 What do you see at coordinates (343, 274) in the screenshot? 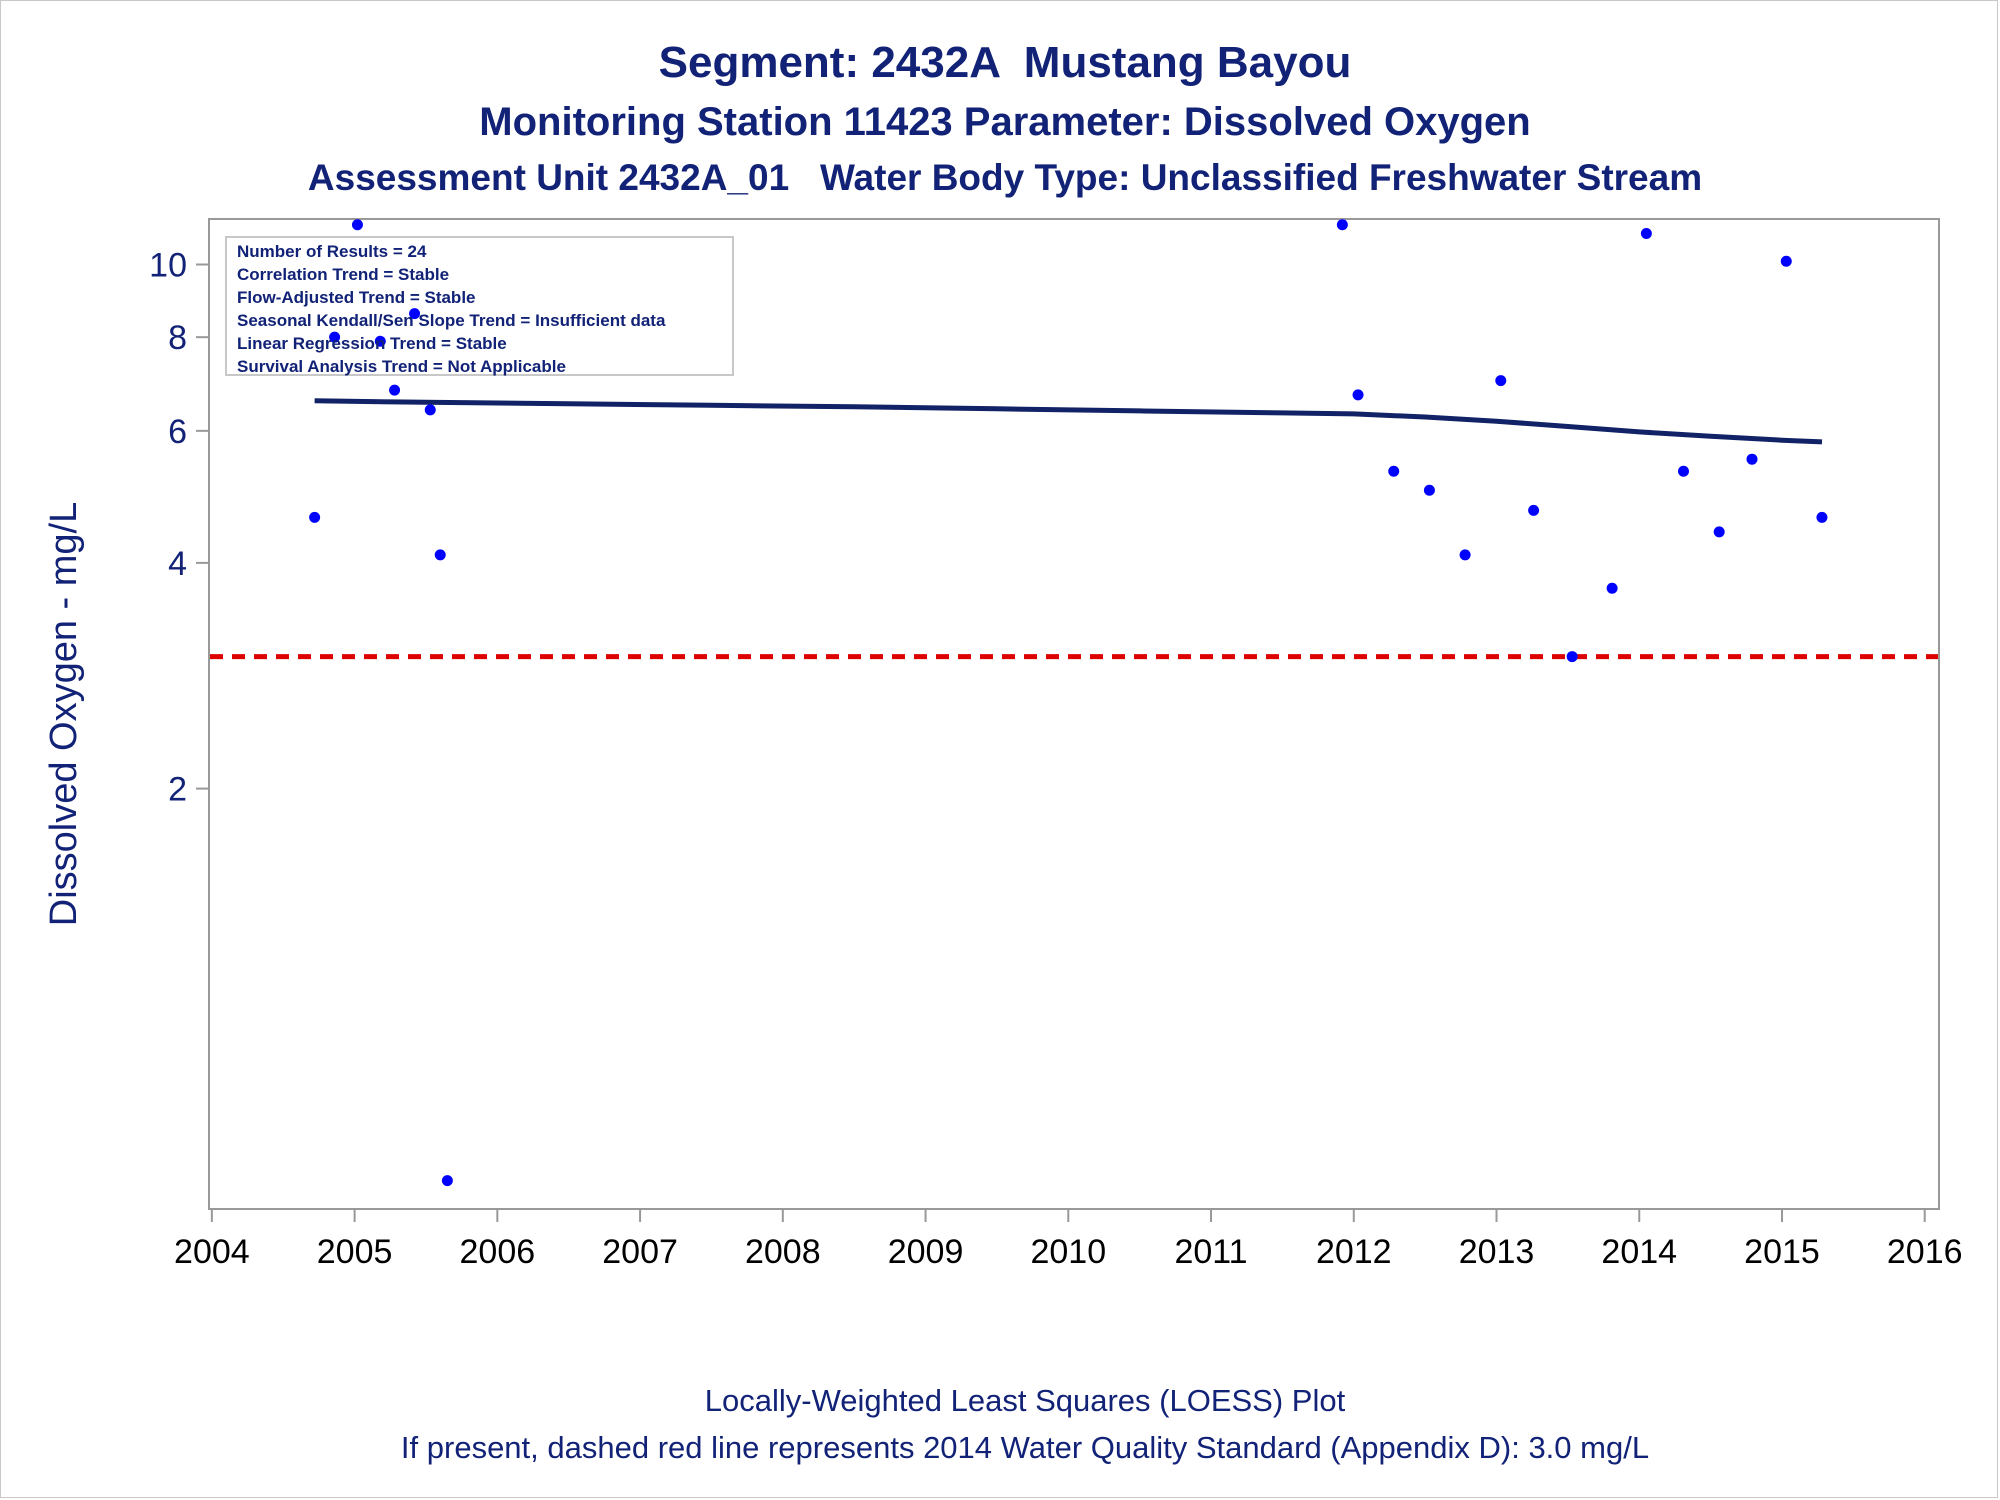
I see `stats-line-correlation: Correlation Trend = Stable` at bounding box center [343, 274].